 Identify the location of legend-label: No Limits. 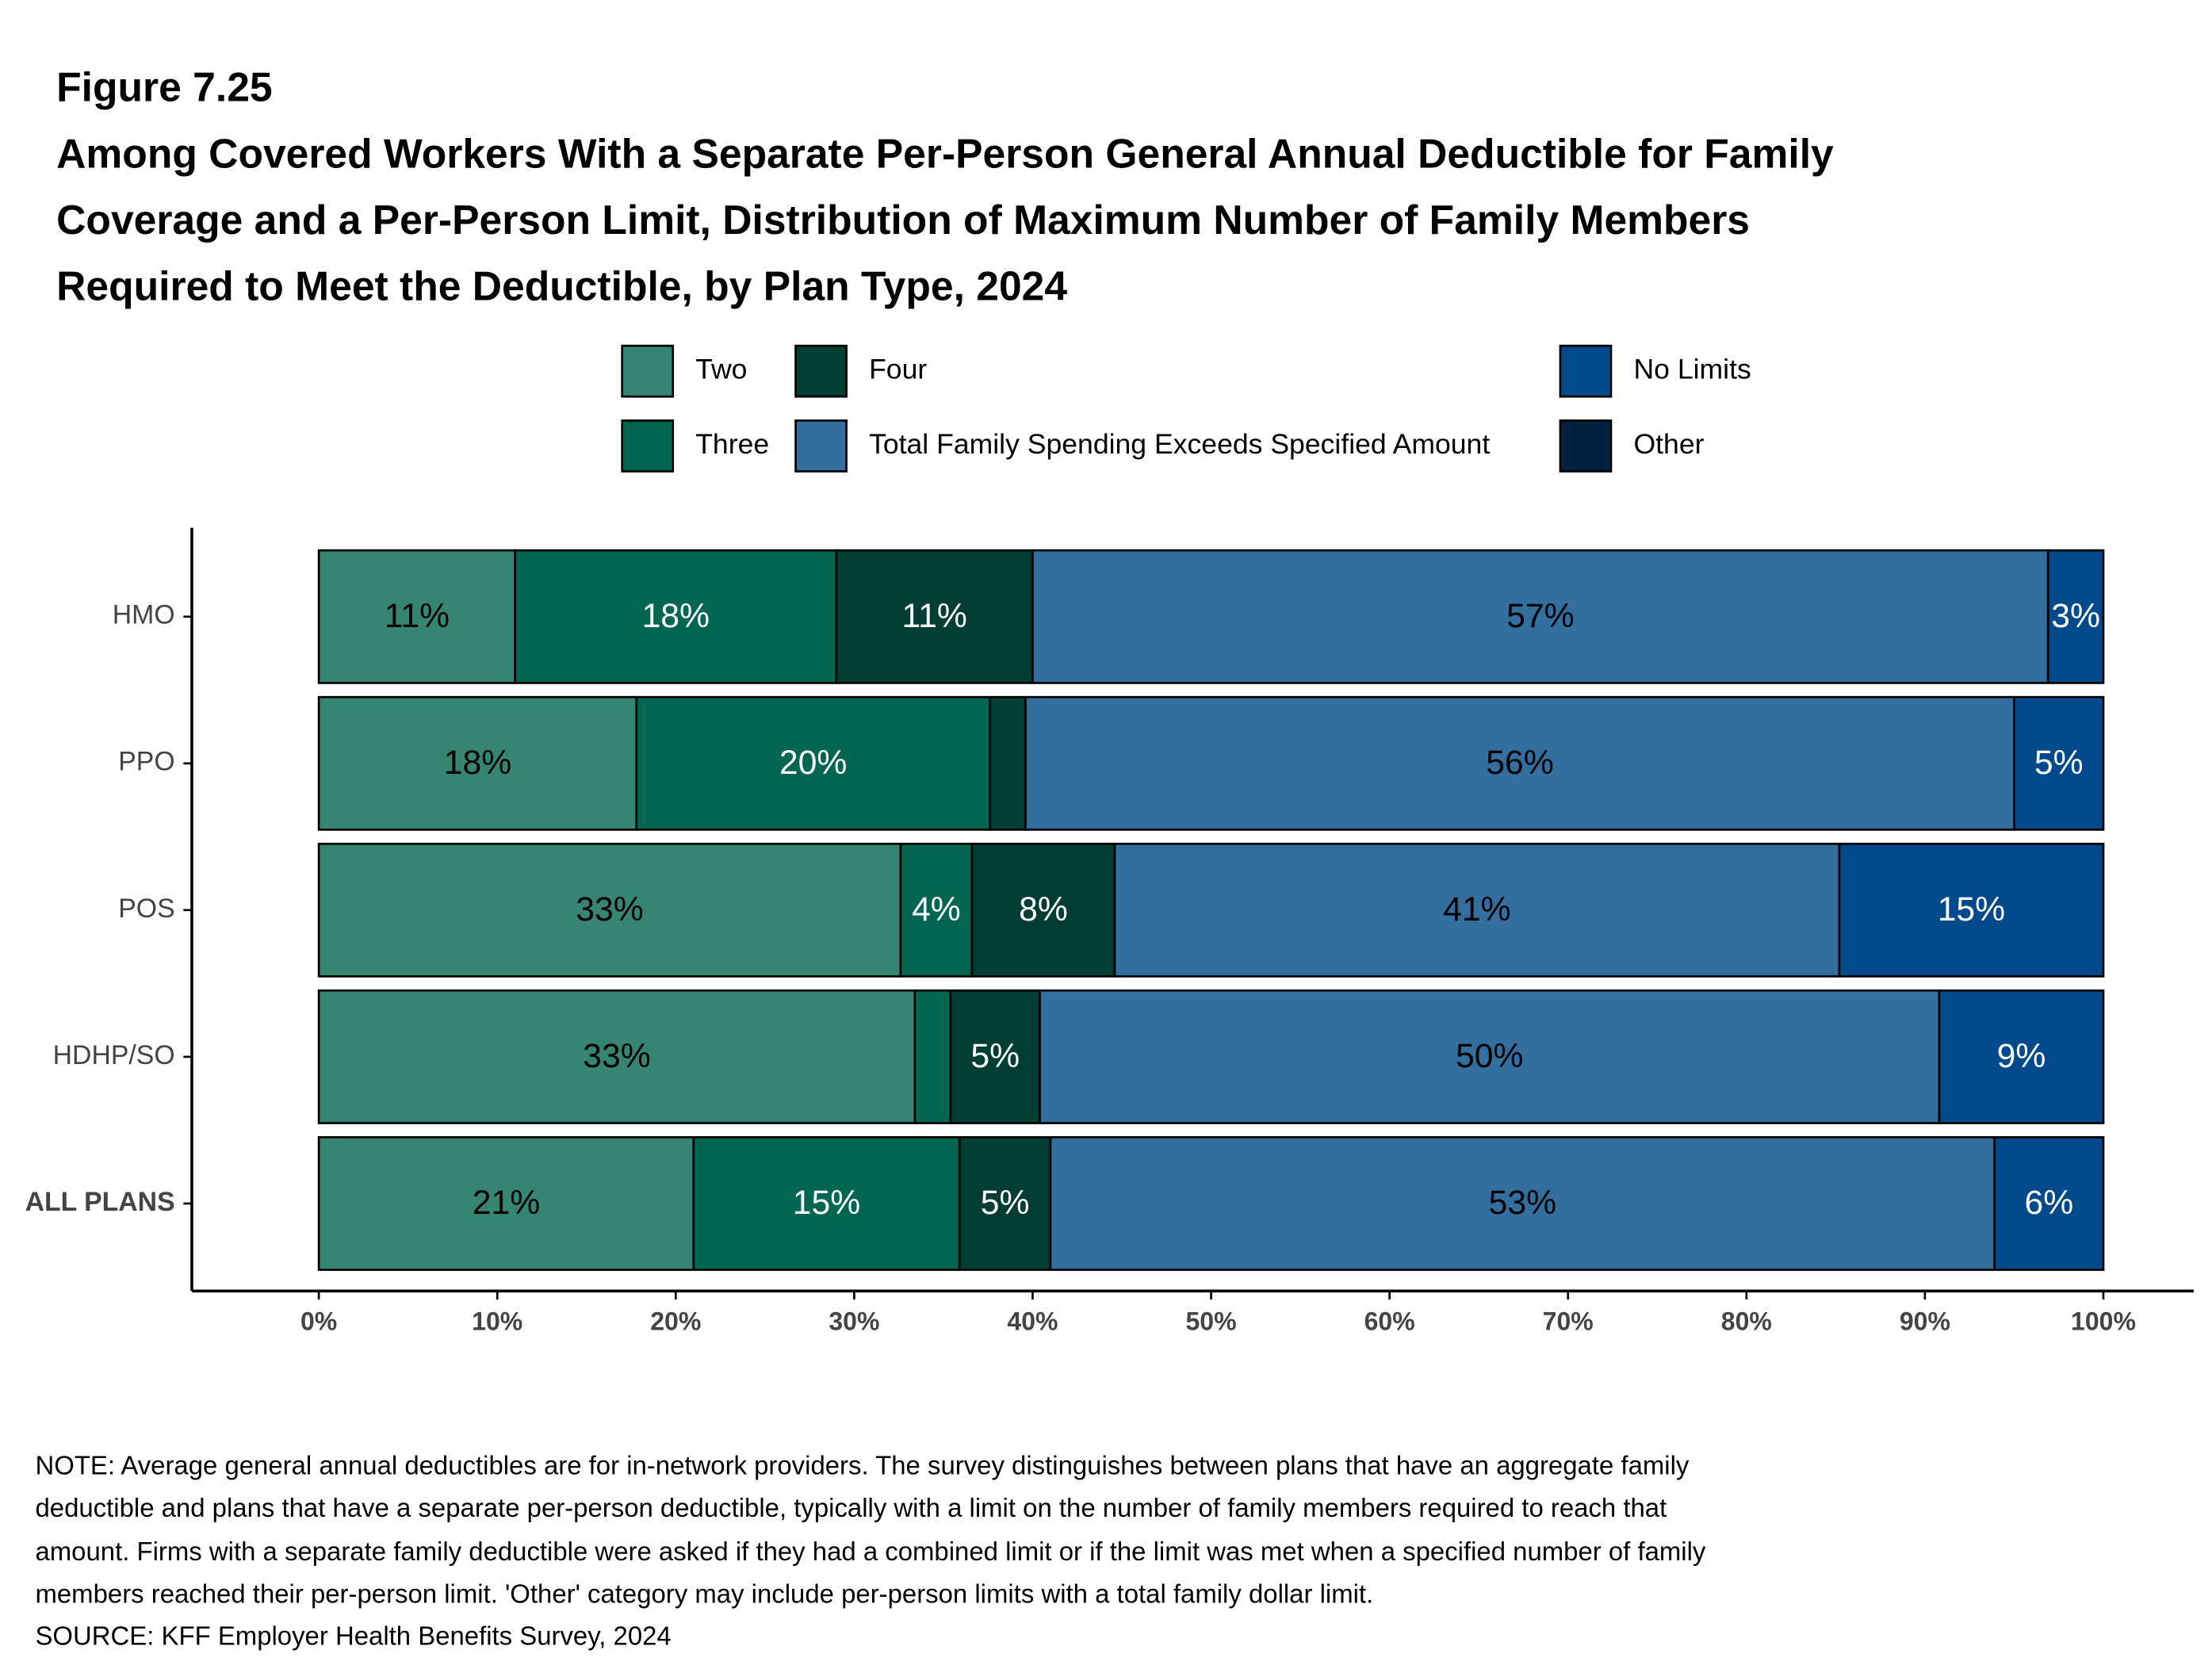
(1692, 369).